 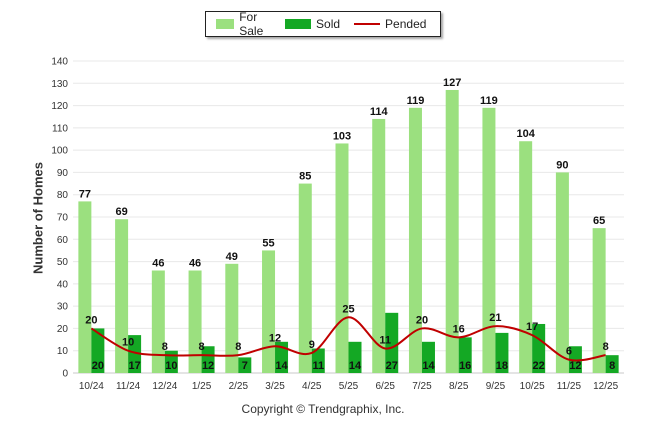 I want to click on label-sold: 20, so click(x=98, y=366).